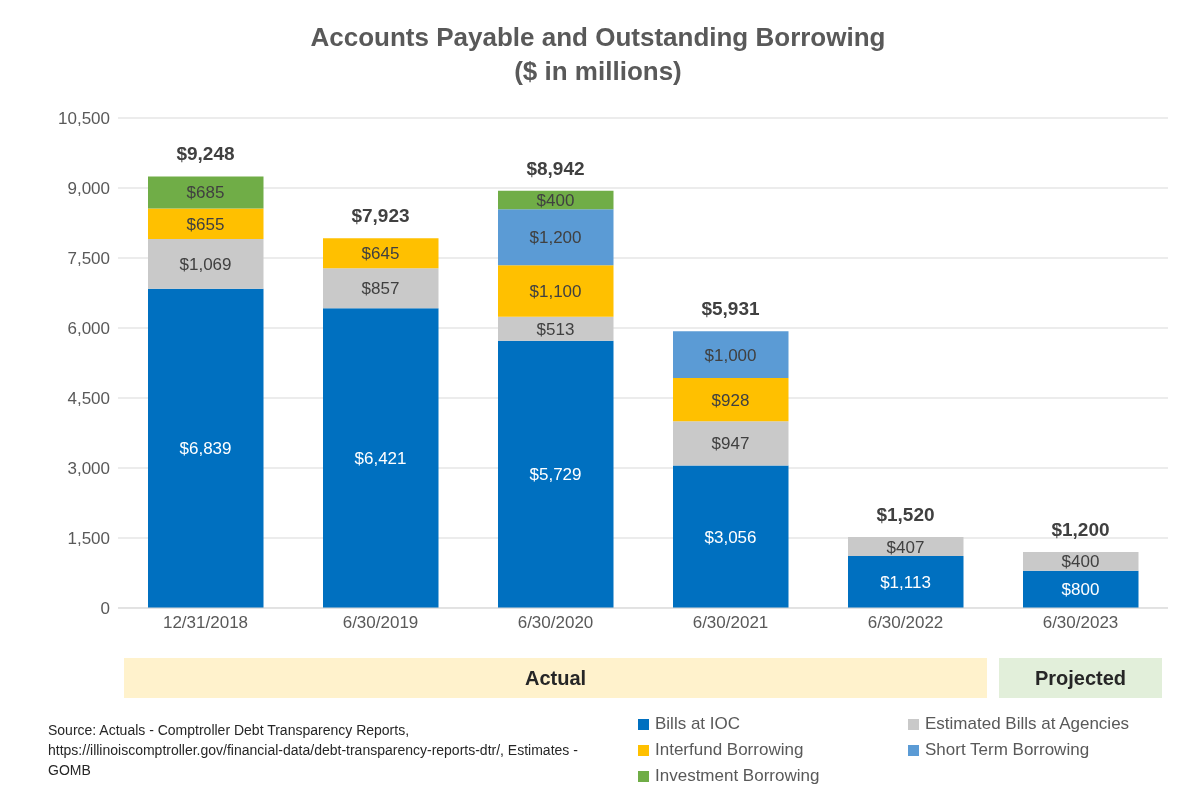 The height and width of the screenshot is (787, 1203). Describe the element at coordinates (598, 71) in the screenshot. I see `chart-subtitle: ($ in millions)` at that location.